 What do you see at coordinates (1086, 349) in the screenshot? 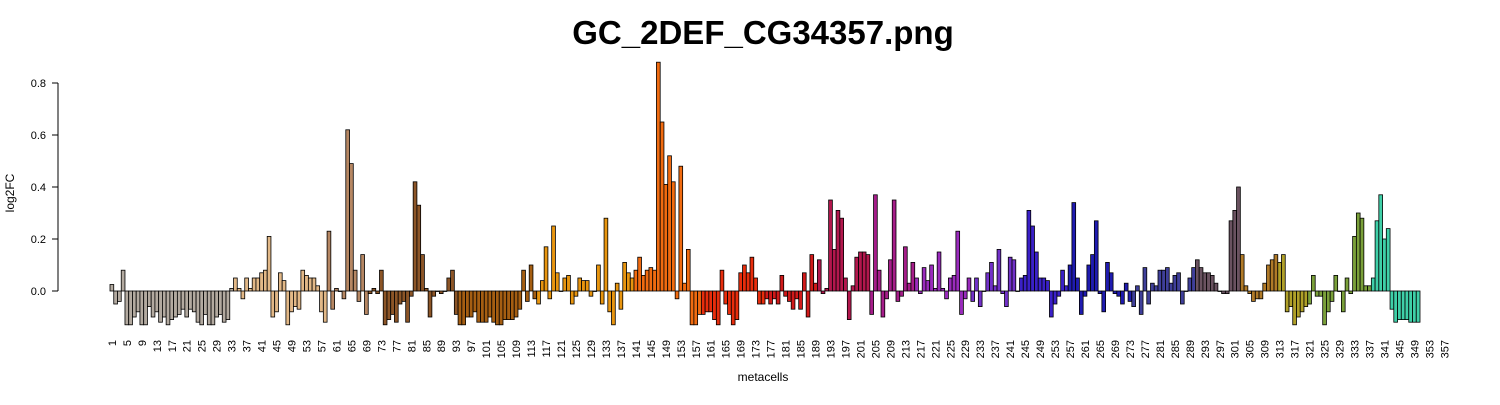
I see `x-tick-label: 261` at bounding box center [1086, 349].